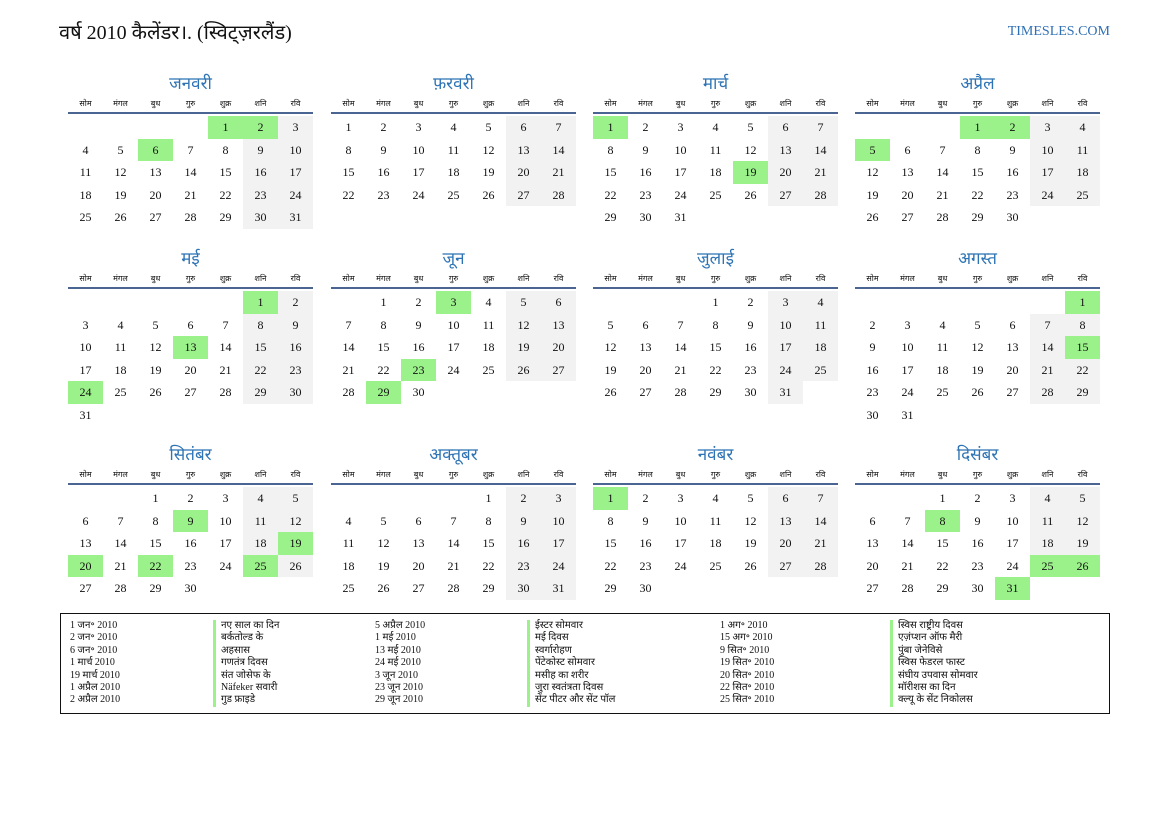 The width and height of the screenshot is (1169, 827). What do you see at coordinates (398, 650) in the screenshot?
I see `holiday-date: 13 मई 2010` at bounding box center [398, 650].